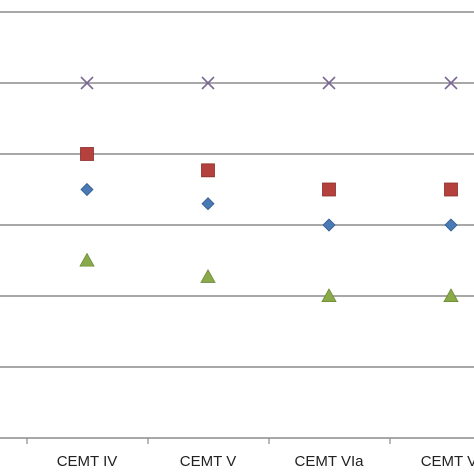 The width and height of the screenshot is (474, 474). What do you see at coordinates (330, 461) in the screenshot?
I see `x-tick-label: CEMT VIa` at bounding box center [330, 461].